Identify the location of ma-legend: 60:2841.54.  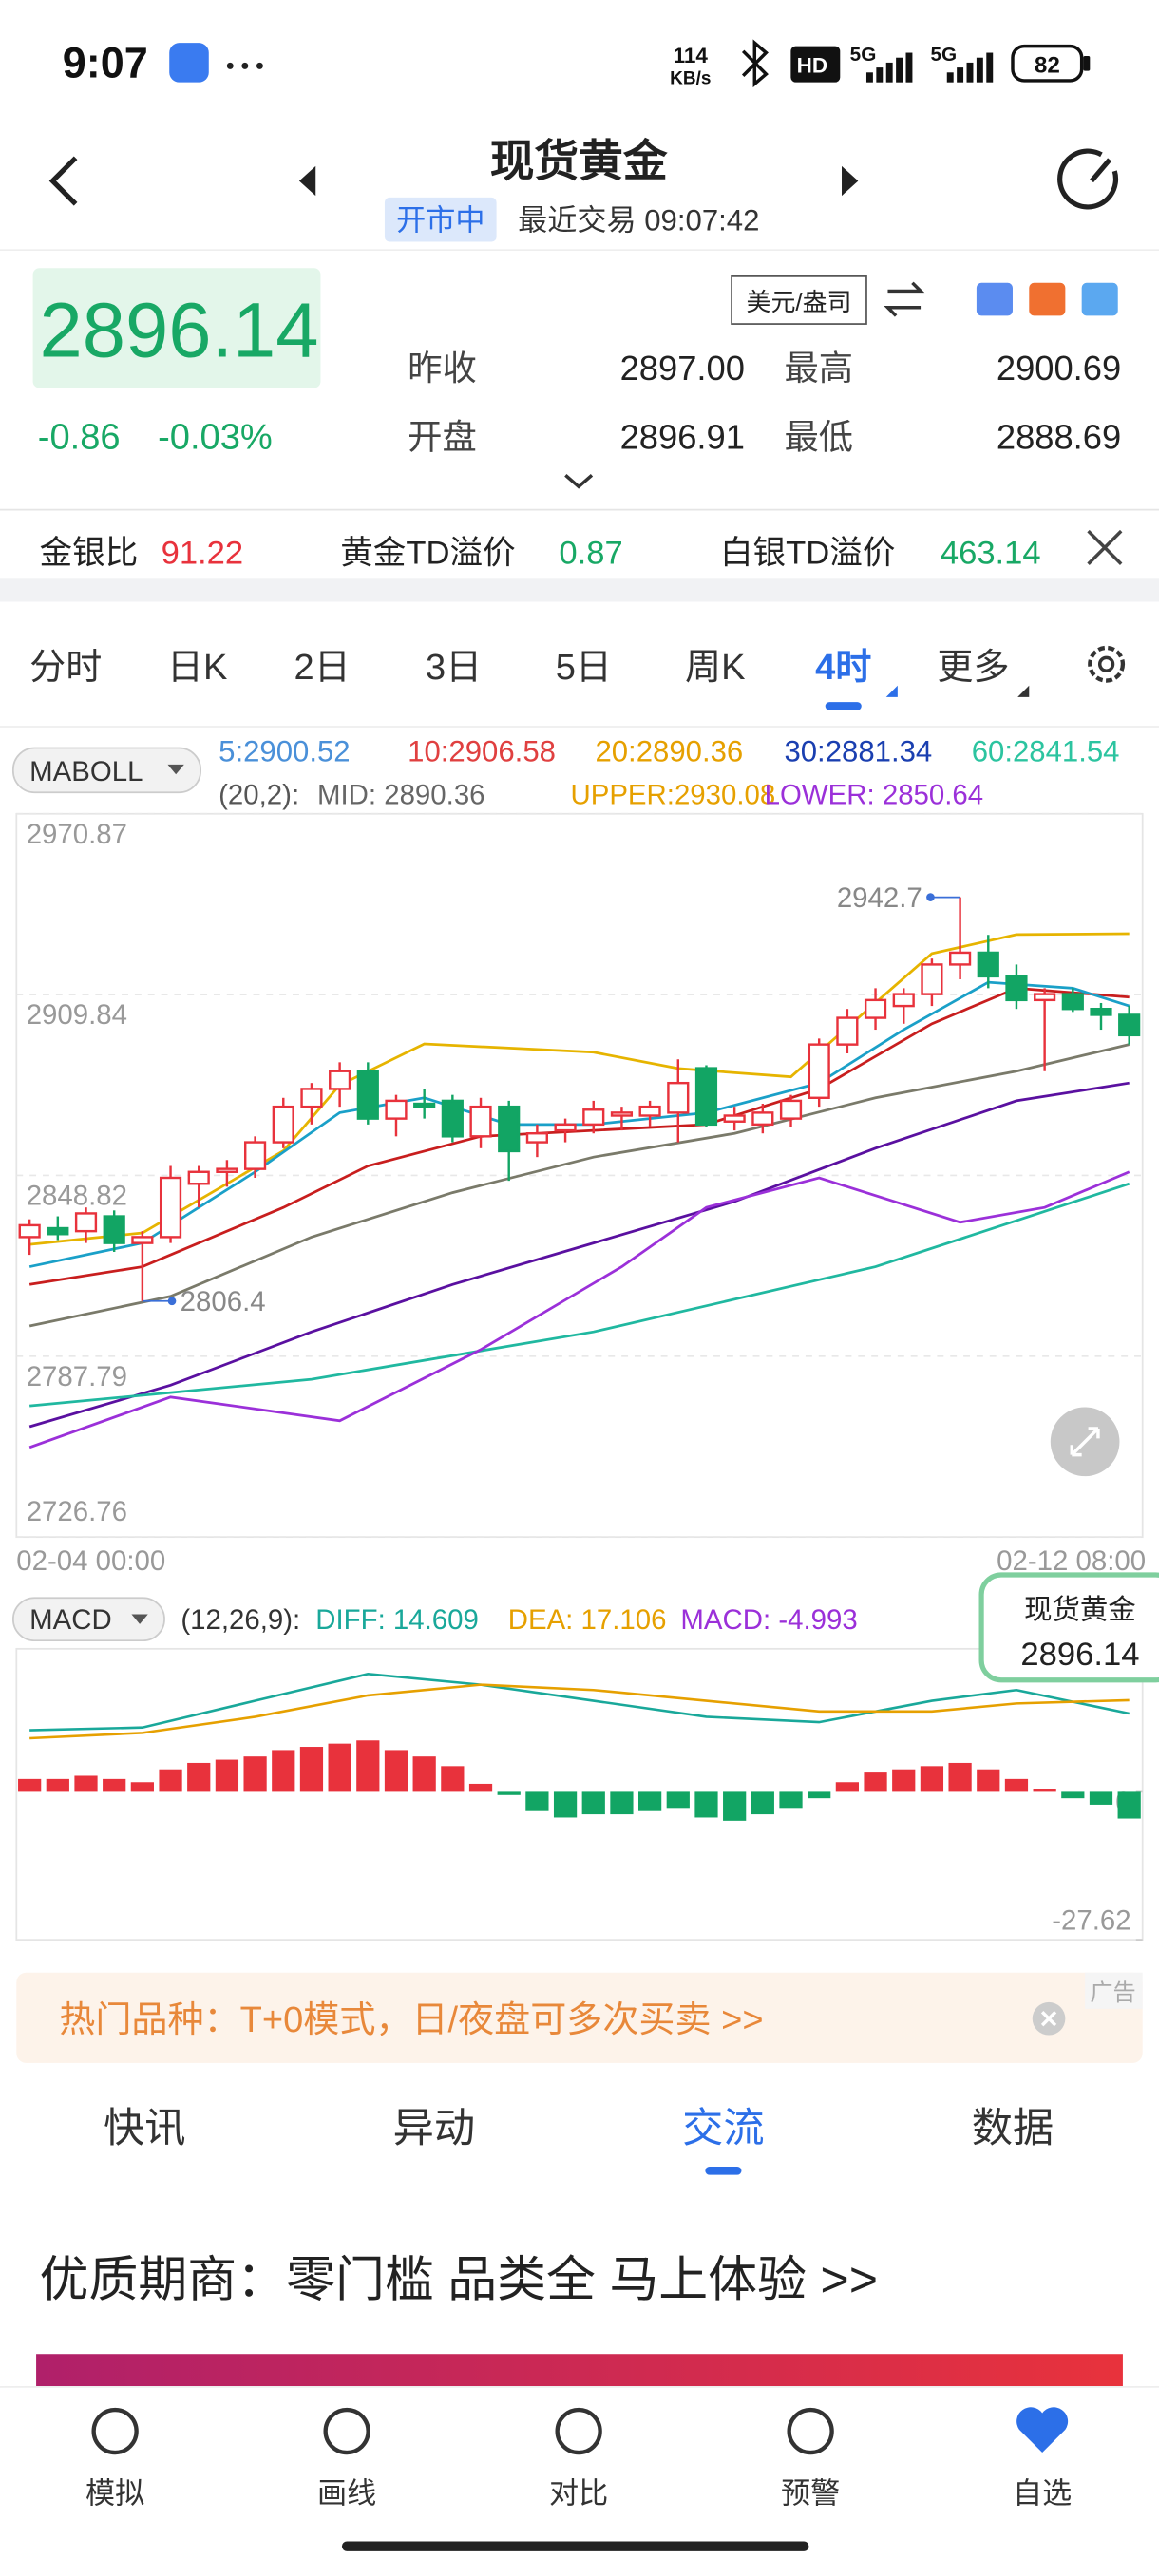
(1046, 750).